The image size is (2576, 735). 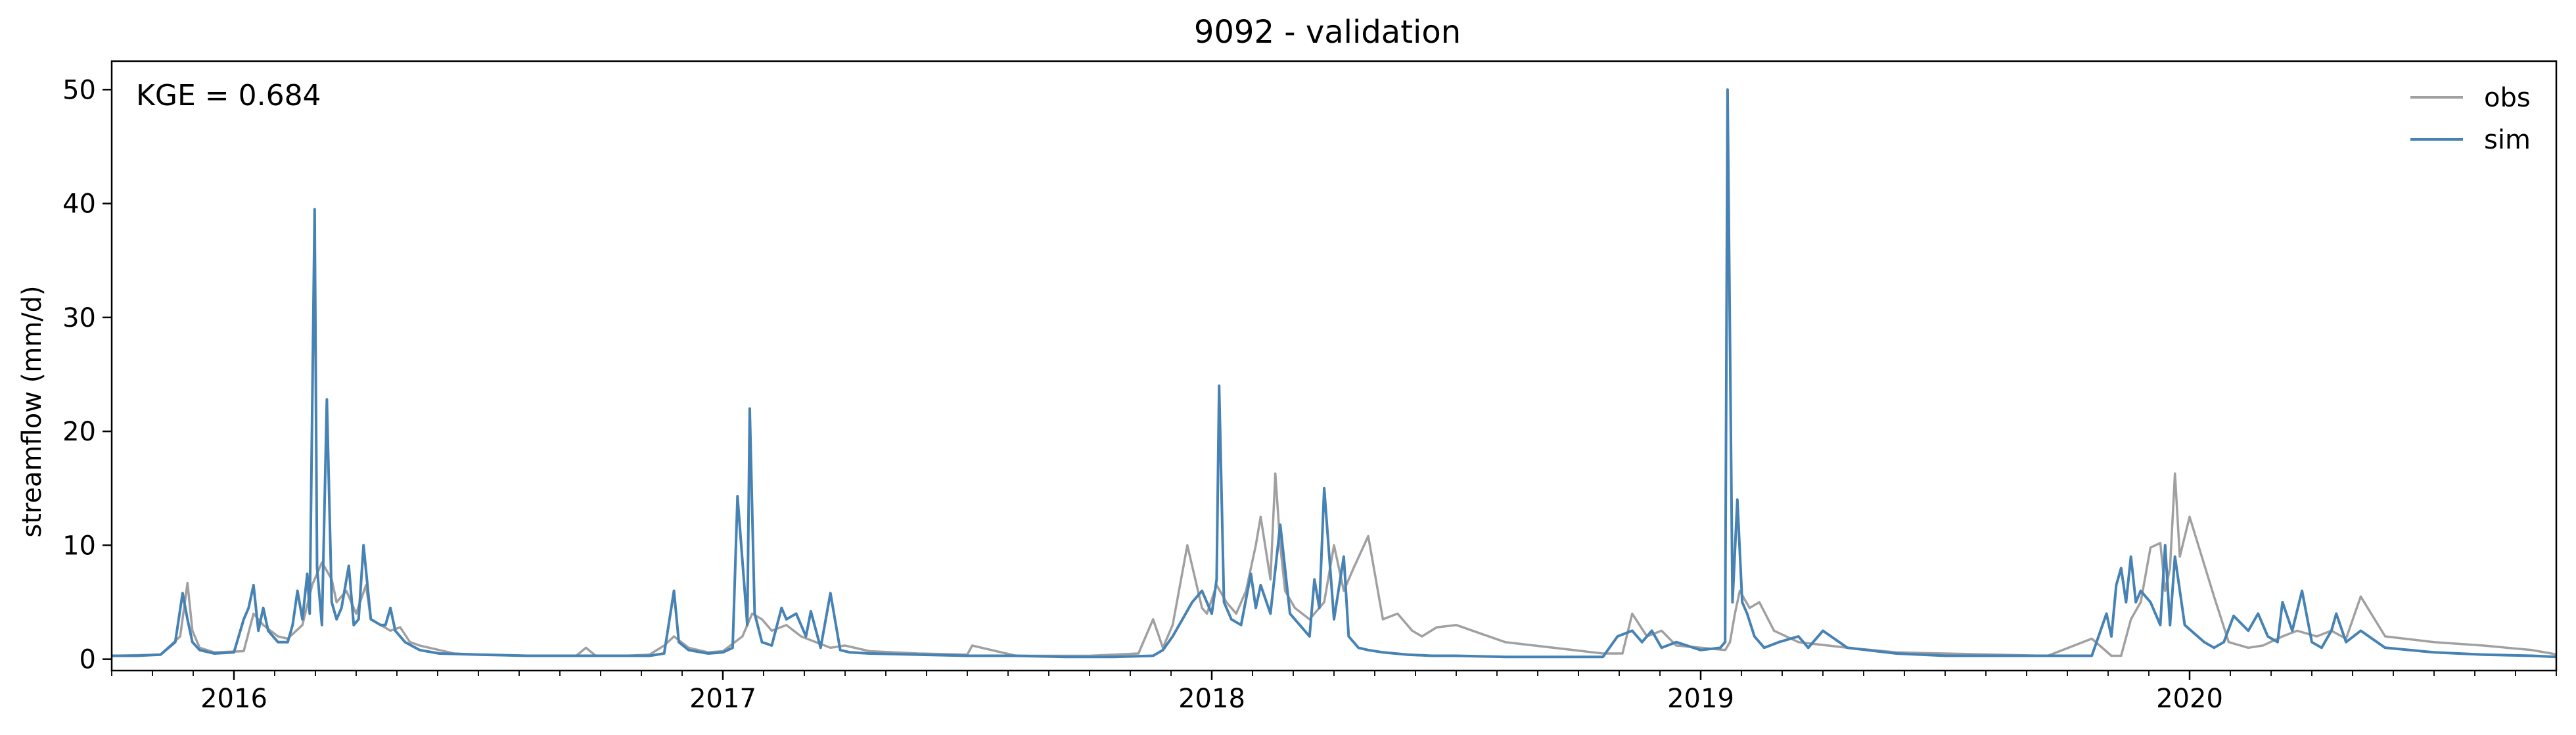 I want to click on legend: obs sim, so click(x=2470, y=119).